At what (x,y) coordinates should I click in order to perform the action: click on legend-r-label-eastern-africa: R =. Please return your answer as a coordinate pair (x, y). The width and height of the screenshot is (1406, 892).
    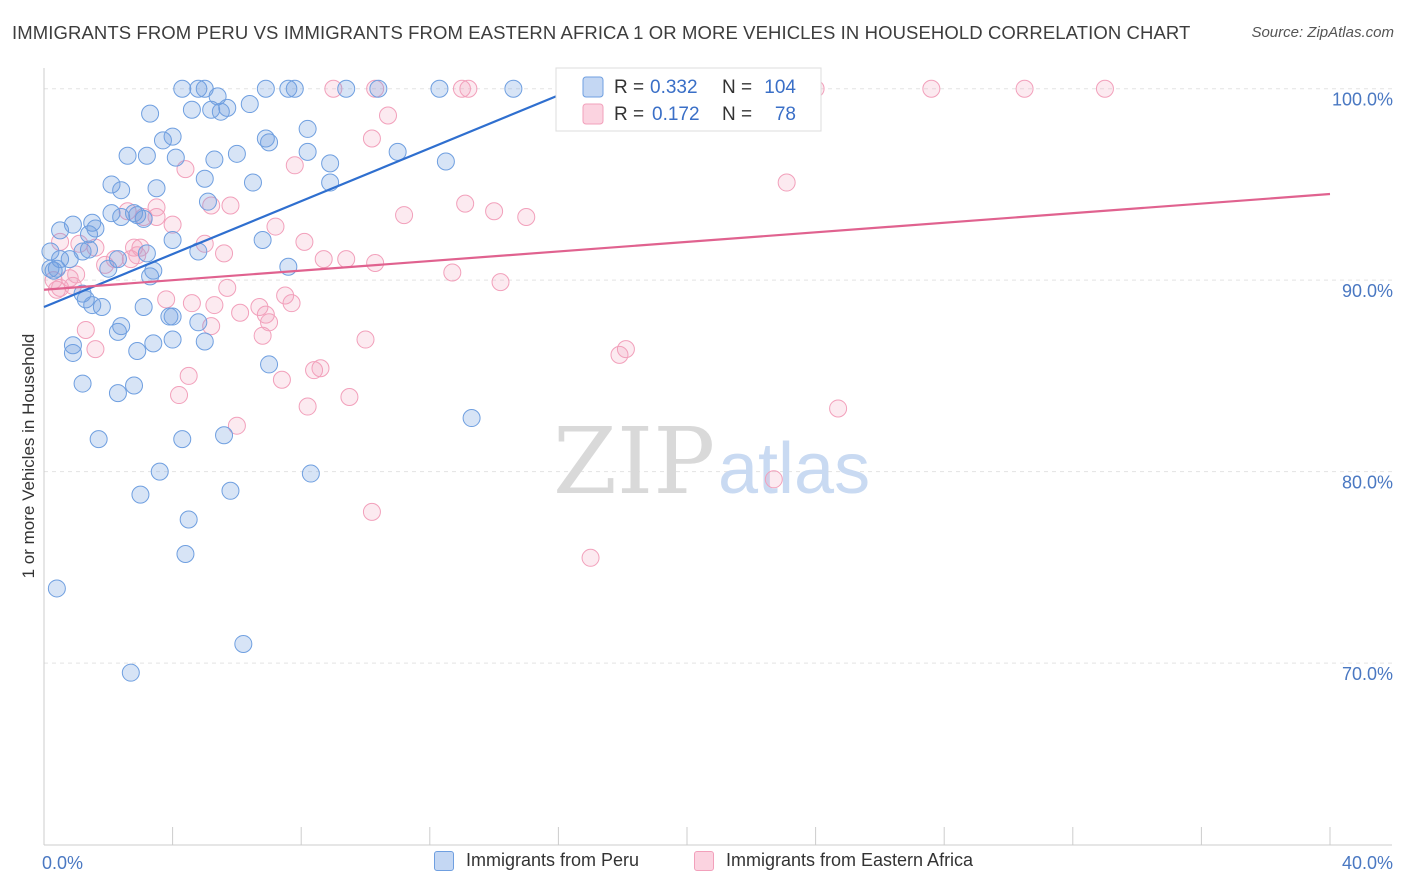
    Looking at the image, I should click on (629, 114).